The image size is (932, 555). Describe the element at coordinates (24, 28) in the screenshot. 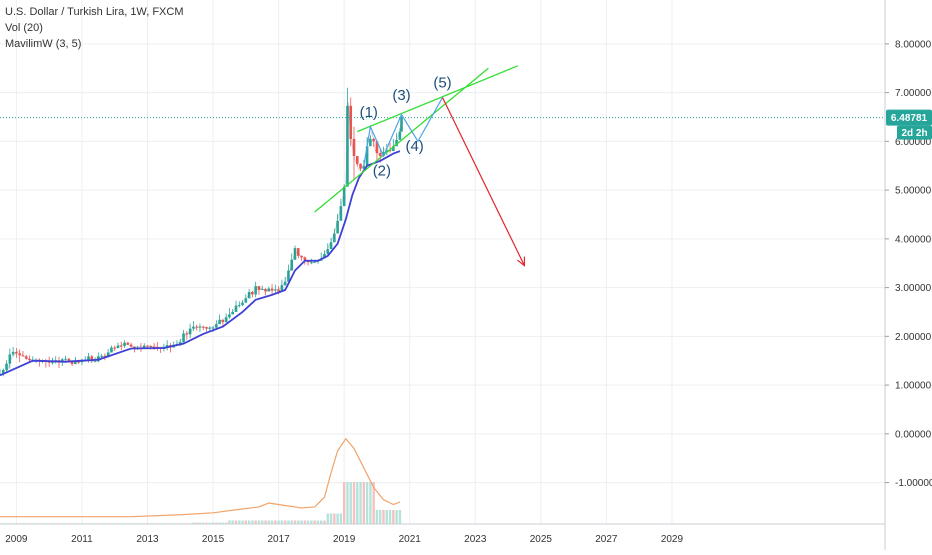

I see `volume-indicator-label: Vol (20)` at that location.